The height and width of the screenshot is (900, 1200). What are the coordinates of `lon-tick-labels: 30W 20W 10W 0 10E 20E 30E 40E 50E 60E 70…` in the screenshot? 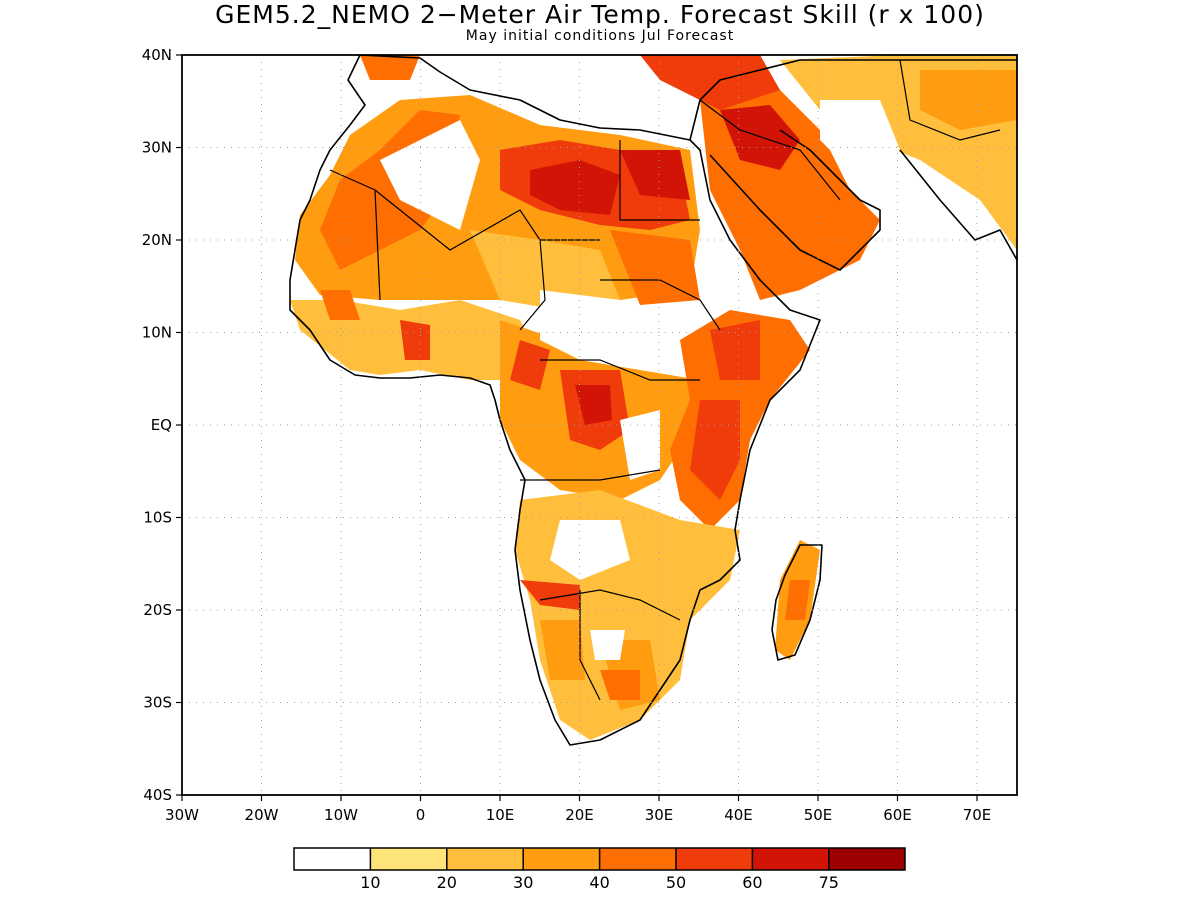 It's located at (578, 815).